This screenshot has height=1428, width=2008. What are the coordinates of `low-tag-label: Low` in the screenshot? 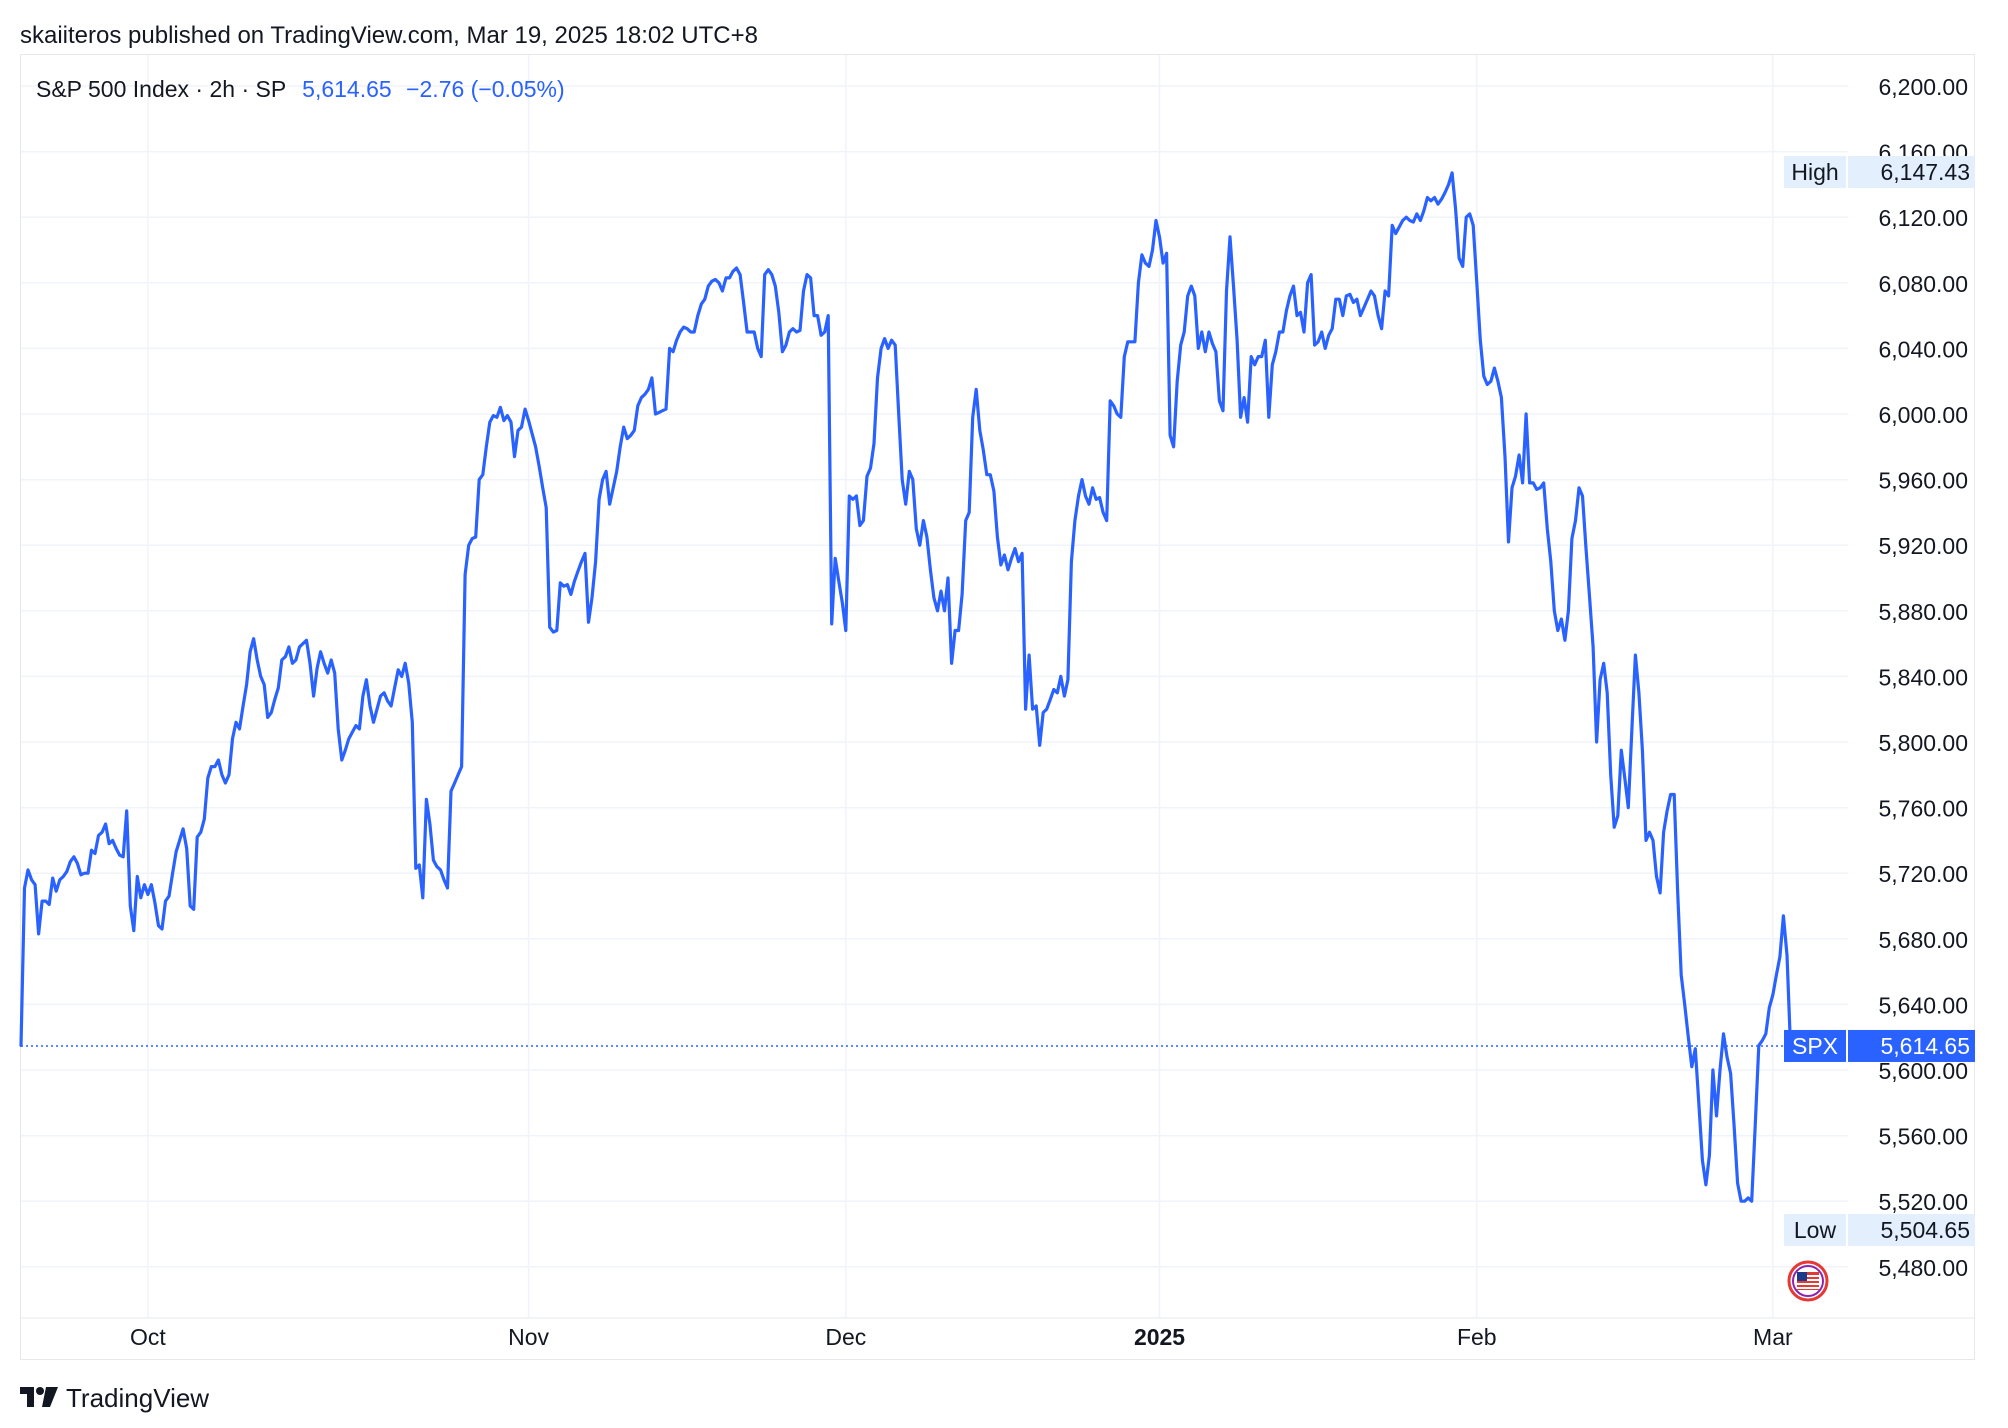 It's located at (1815, 1230).